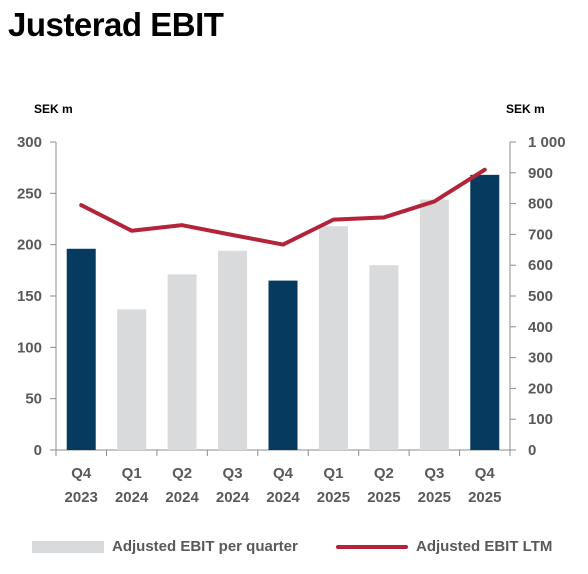  I want to click on legend-swatch-bar, so click(68, 546).